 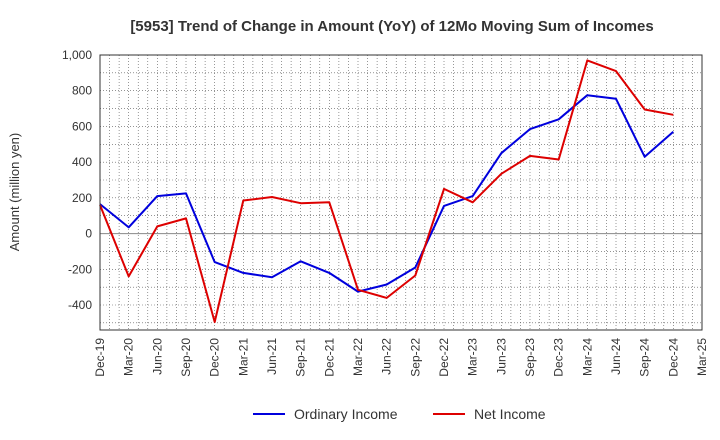 I want to click on x-tick-label: Dec-21, so click(x=329, y=357).